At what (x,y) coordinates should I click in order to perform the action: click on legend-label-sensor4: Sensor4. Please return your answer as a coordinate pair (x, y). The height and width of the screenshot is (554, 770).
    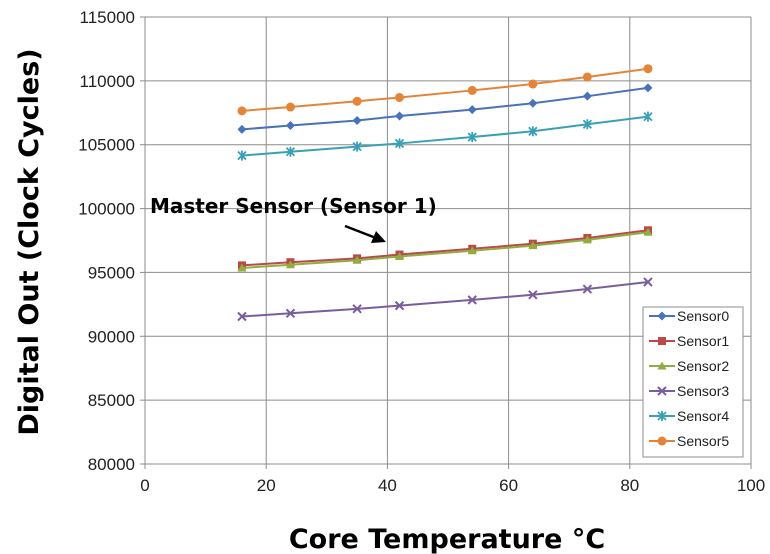
    Looking at the image, I should click on (703, 416).